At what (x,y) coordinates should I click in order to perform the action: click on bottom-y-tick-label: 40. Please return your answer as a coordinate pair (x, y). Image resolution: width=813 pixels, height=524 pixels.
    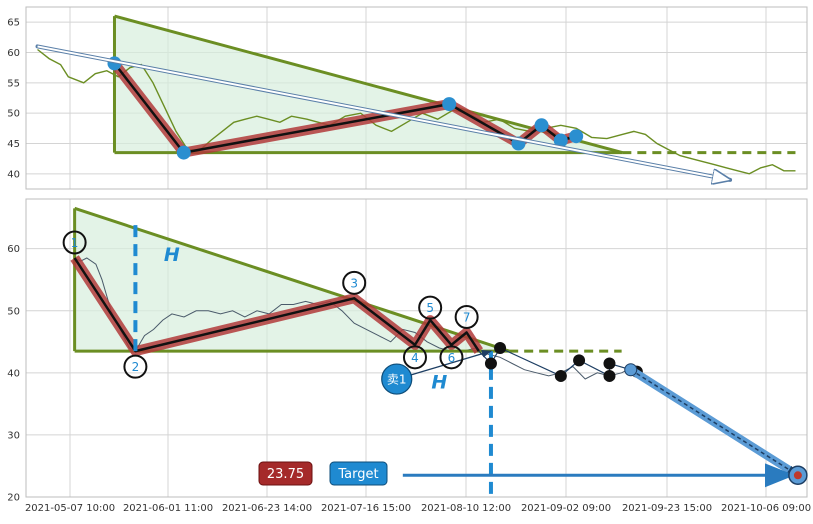
    Looking at the image, I should click on (13, 373).